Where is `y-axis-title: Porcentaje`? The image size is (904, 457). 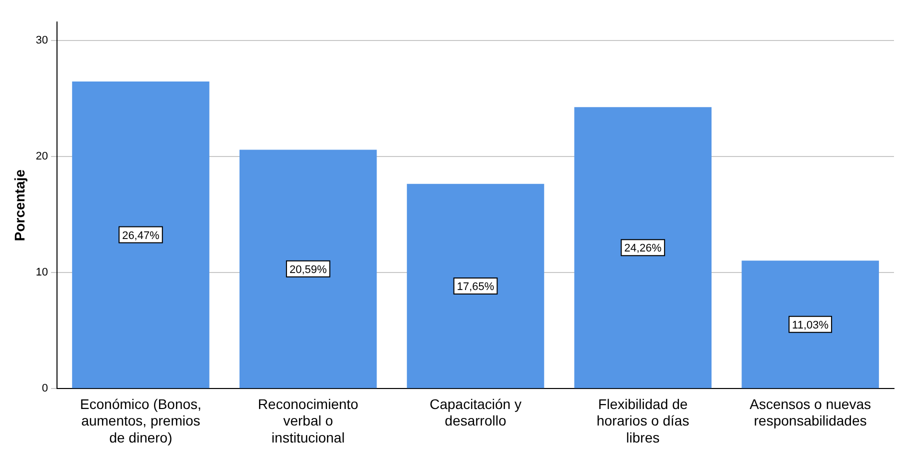 y-axis-title: Porcentaje is located at coordinates (19, 205).